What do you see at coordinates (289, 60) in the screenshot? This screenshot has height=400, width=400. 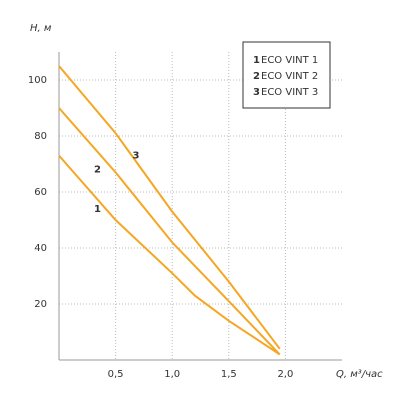 I see `legend-label: ECO VINT 1` at bounding box center [289, 60].